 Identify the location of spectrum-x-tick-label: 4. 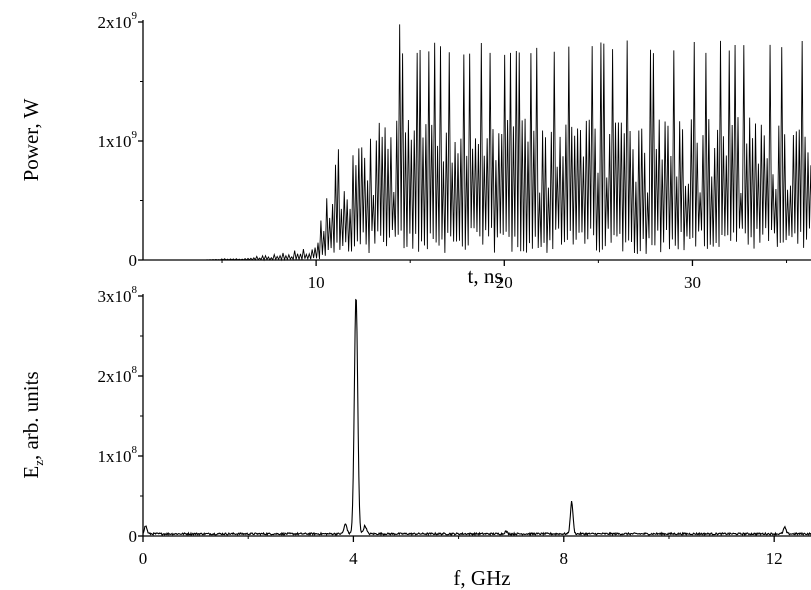
(353, 558).